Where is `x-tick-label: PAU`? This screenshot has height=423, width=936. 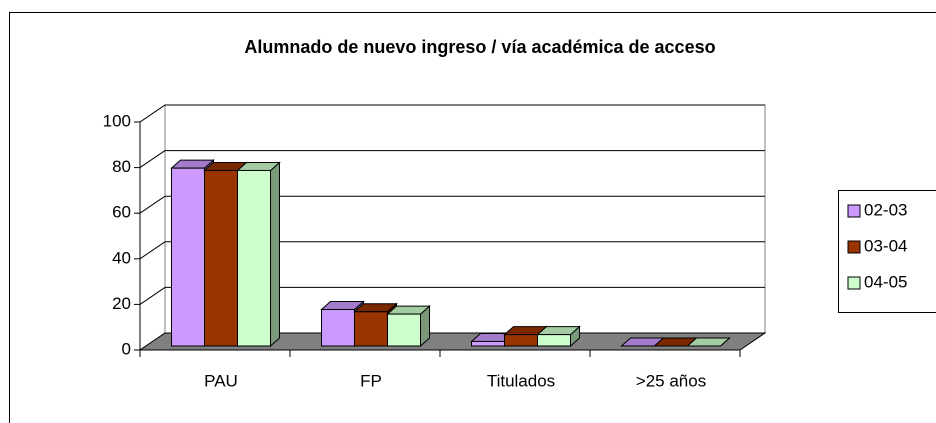
x-tick-label: PAU is located at coordinates (221, 380).